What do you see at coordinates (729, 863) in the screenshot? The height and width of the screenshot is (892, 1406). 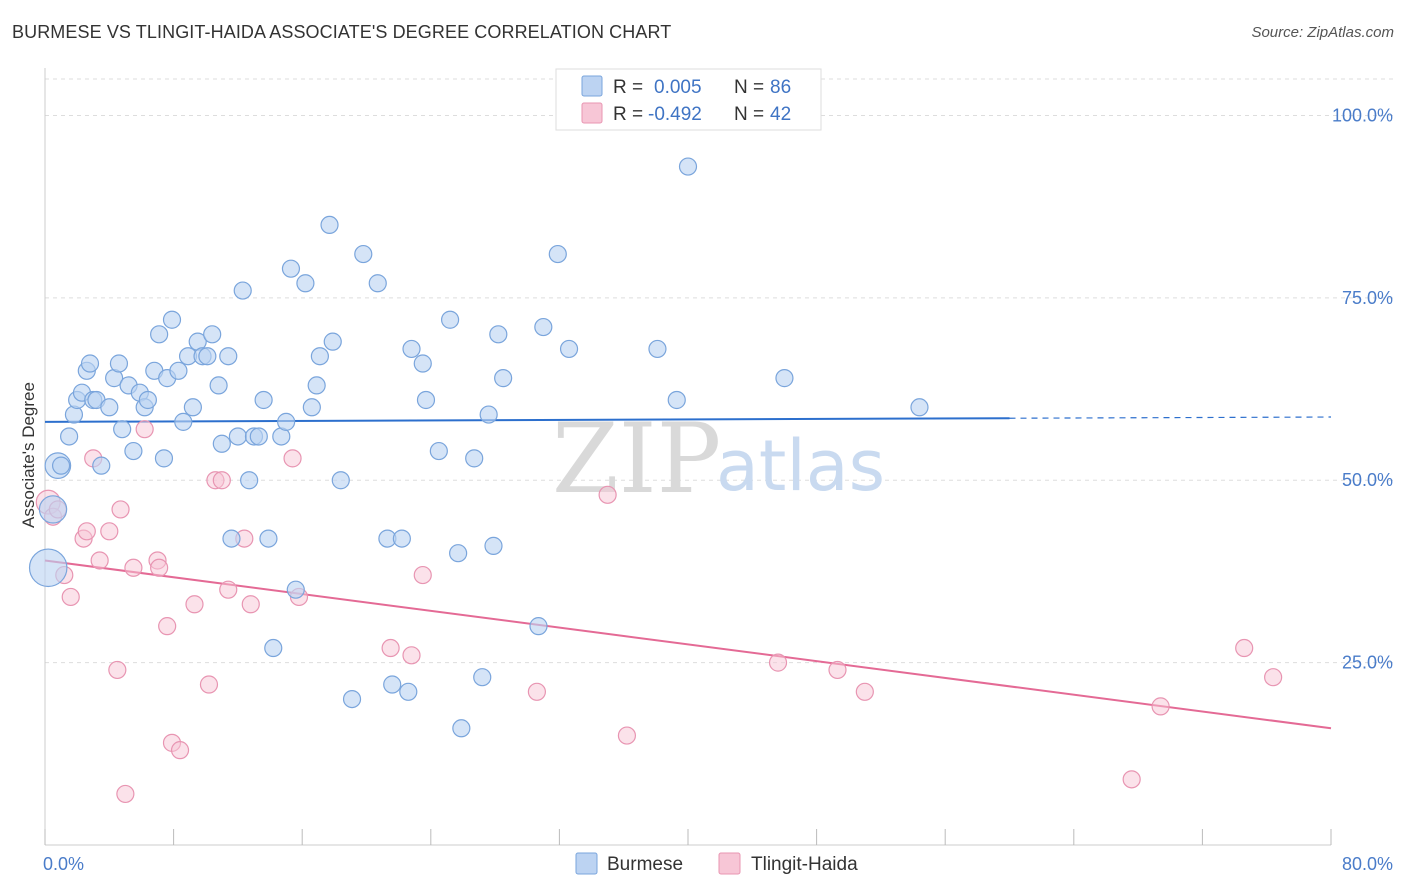 I see `bottom-legend-swatch-tlingit` at bounding box center [729, 863].